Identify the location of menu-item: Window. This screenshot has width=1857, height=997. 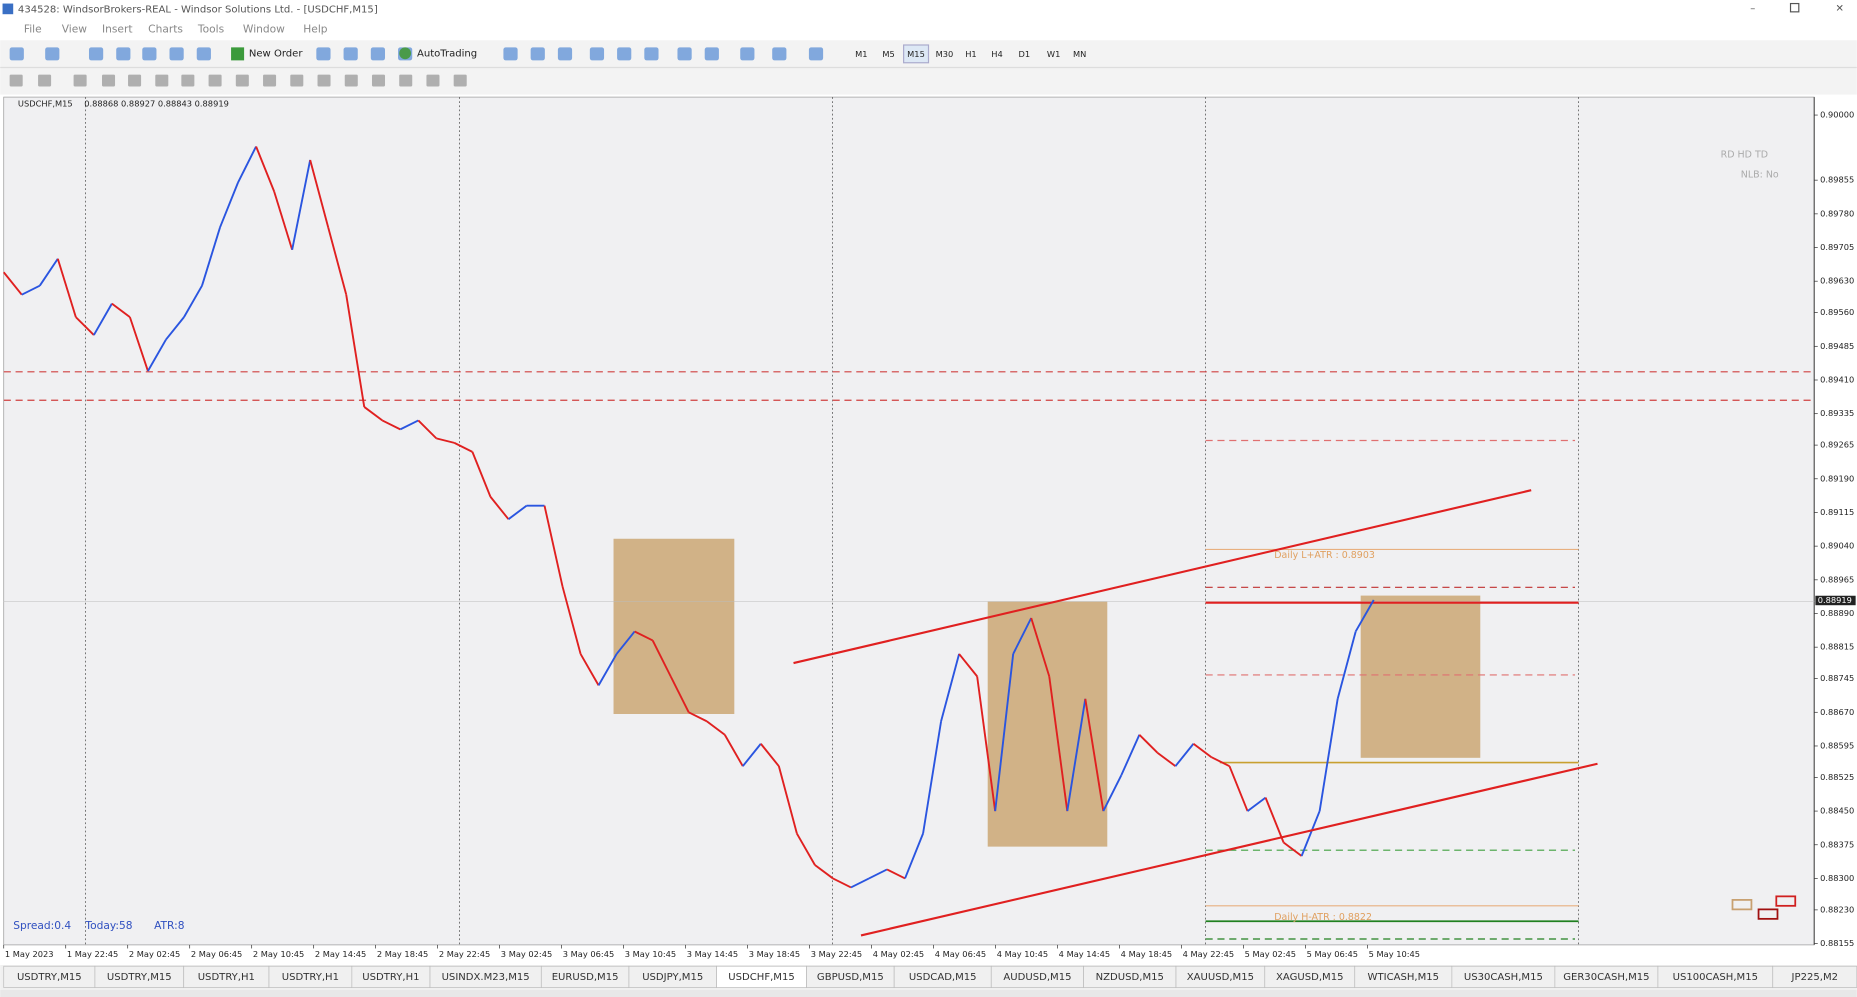
(264, 29).